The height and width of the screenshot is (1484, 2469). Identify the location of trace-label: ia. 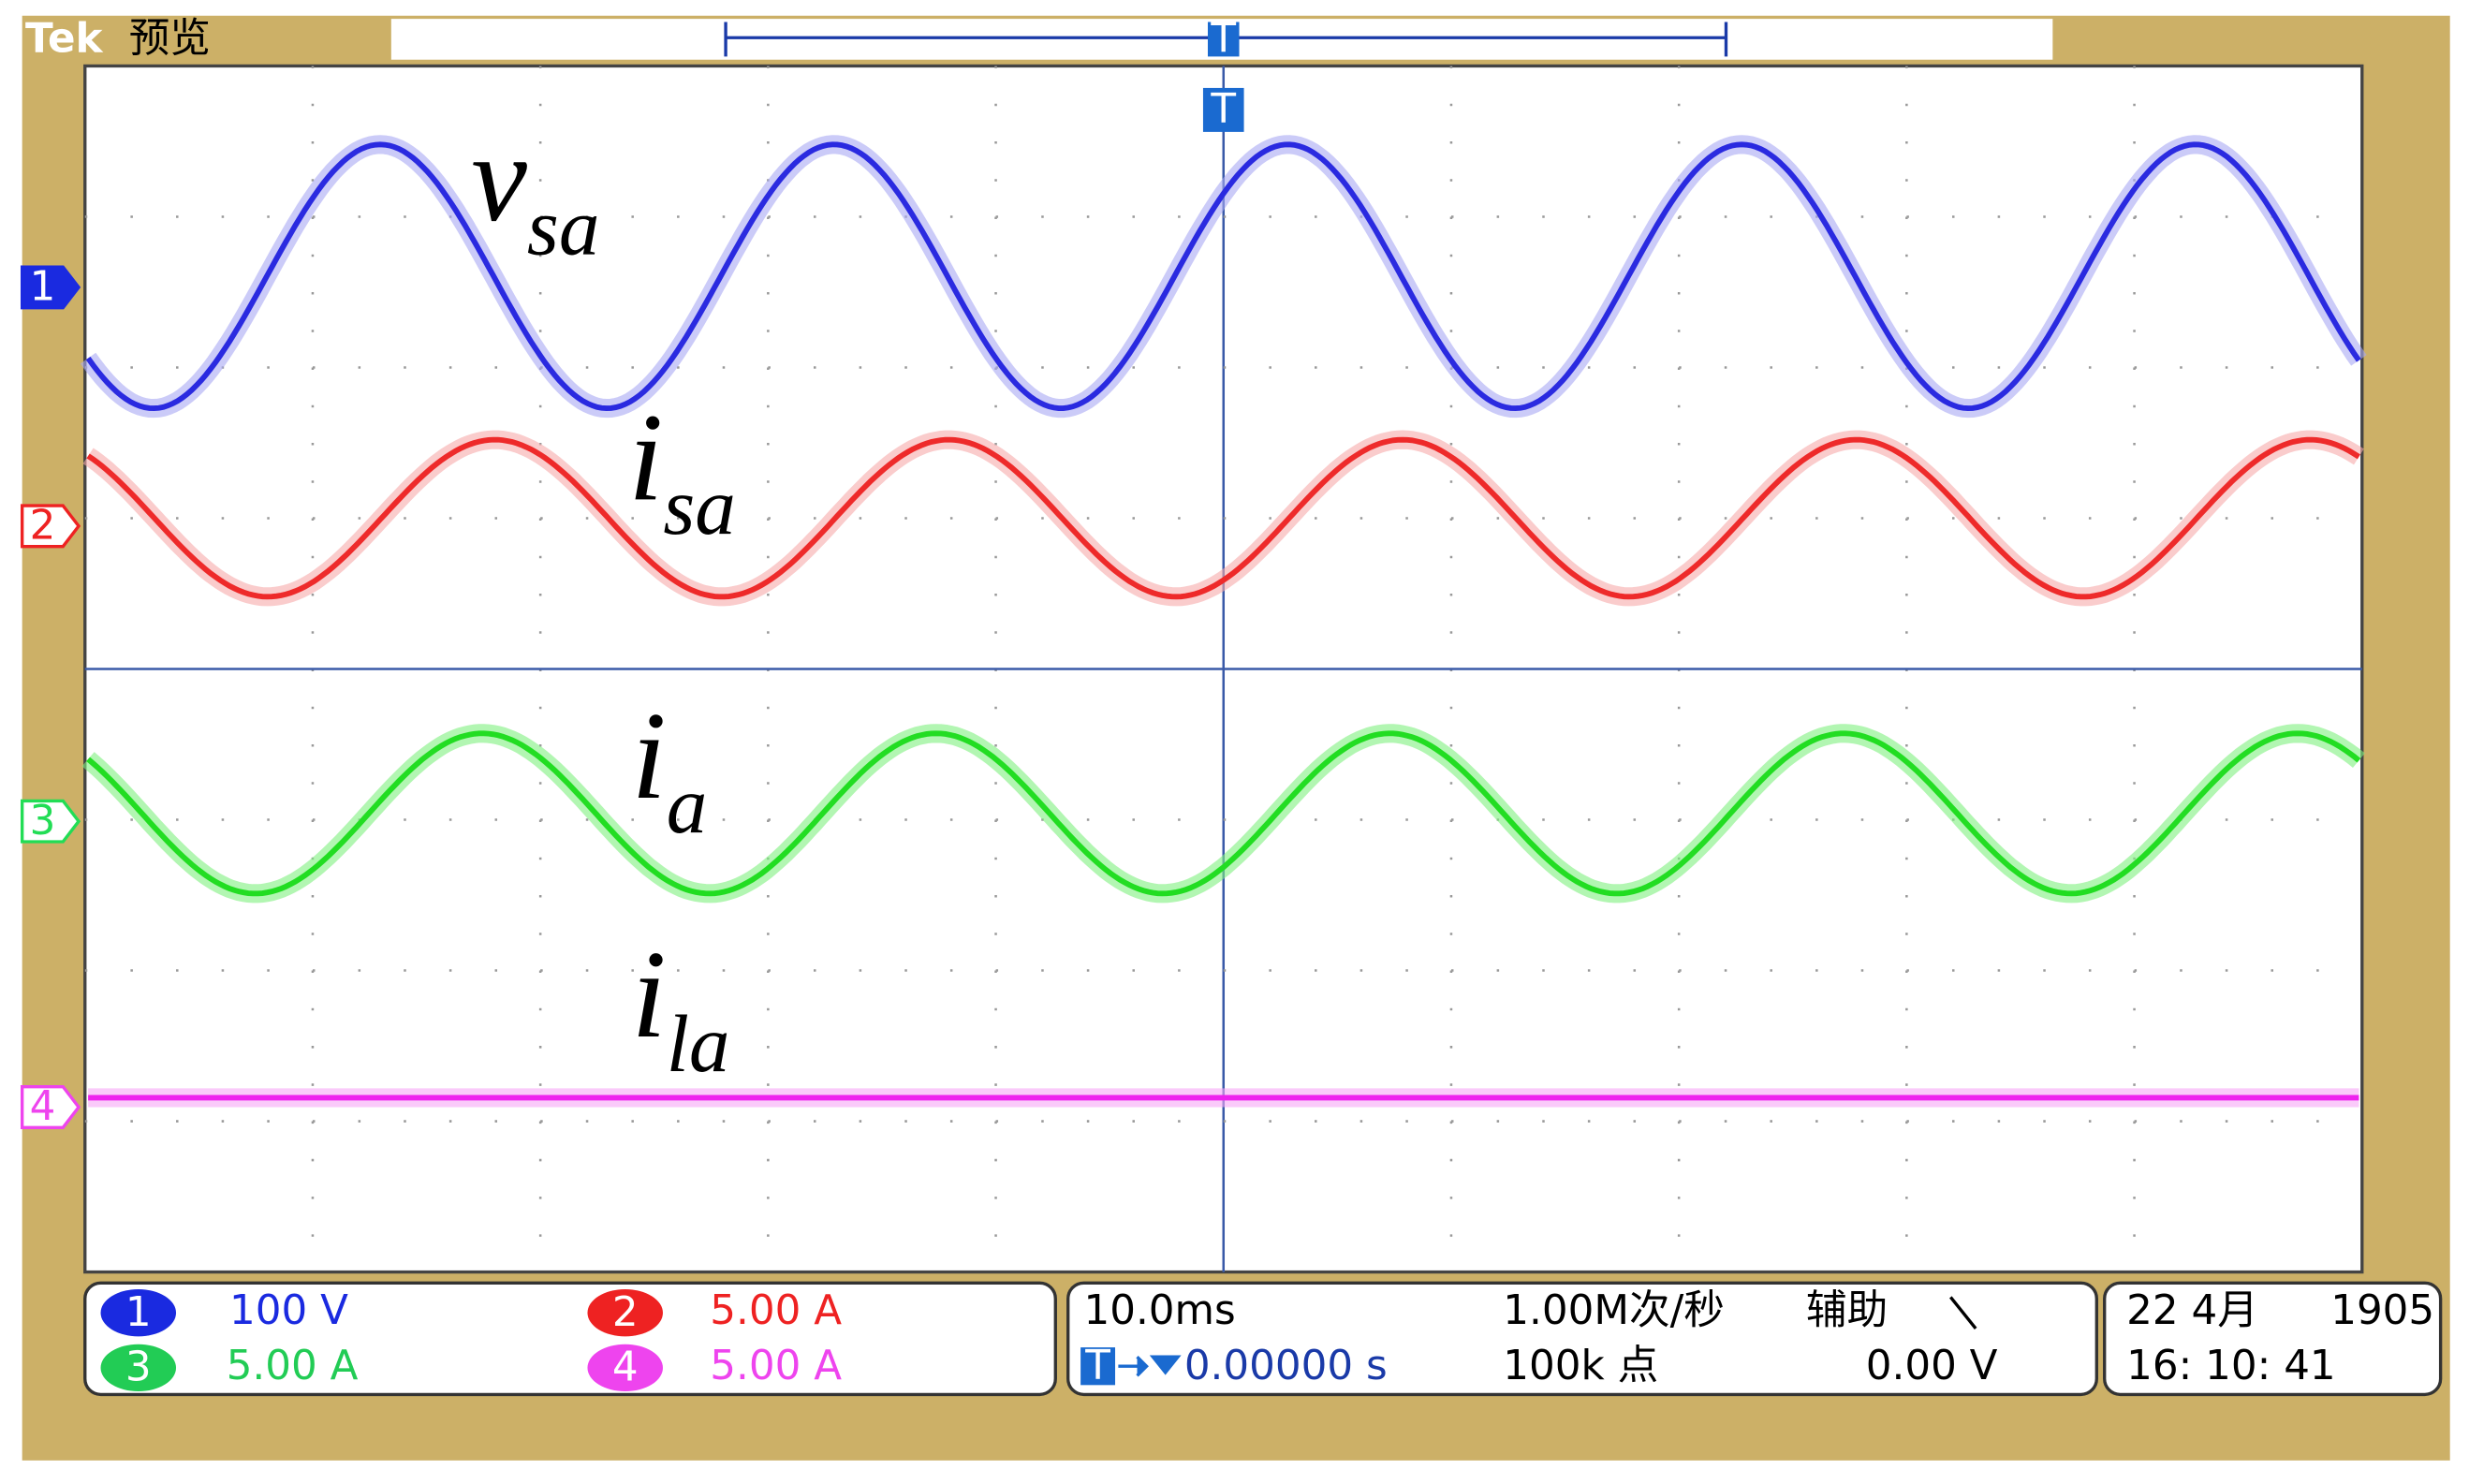
(669, 768).